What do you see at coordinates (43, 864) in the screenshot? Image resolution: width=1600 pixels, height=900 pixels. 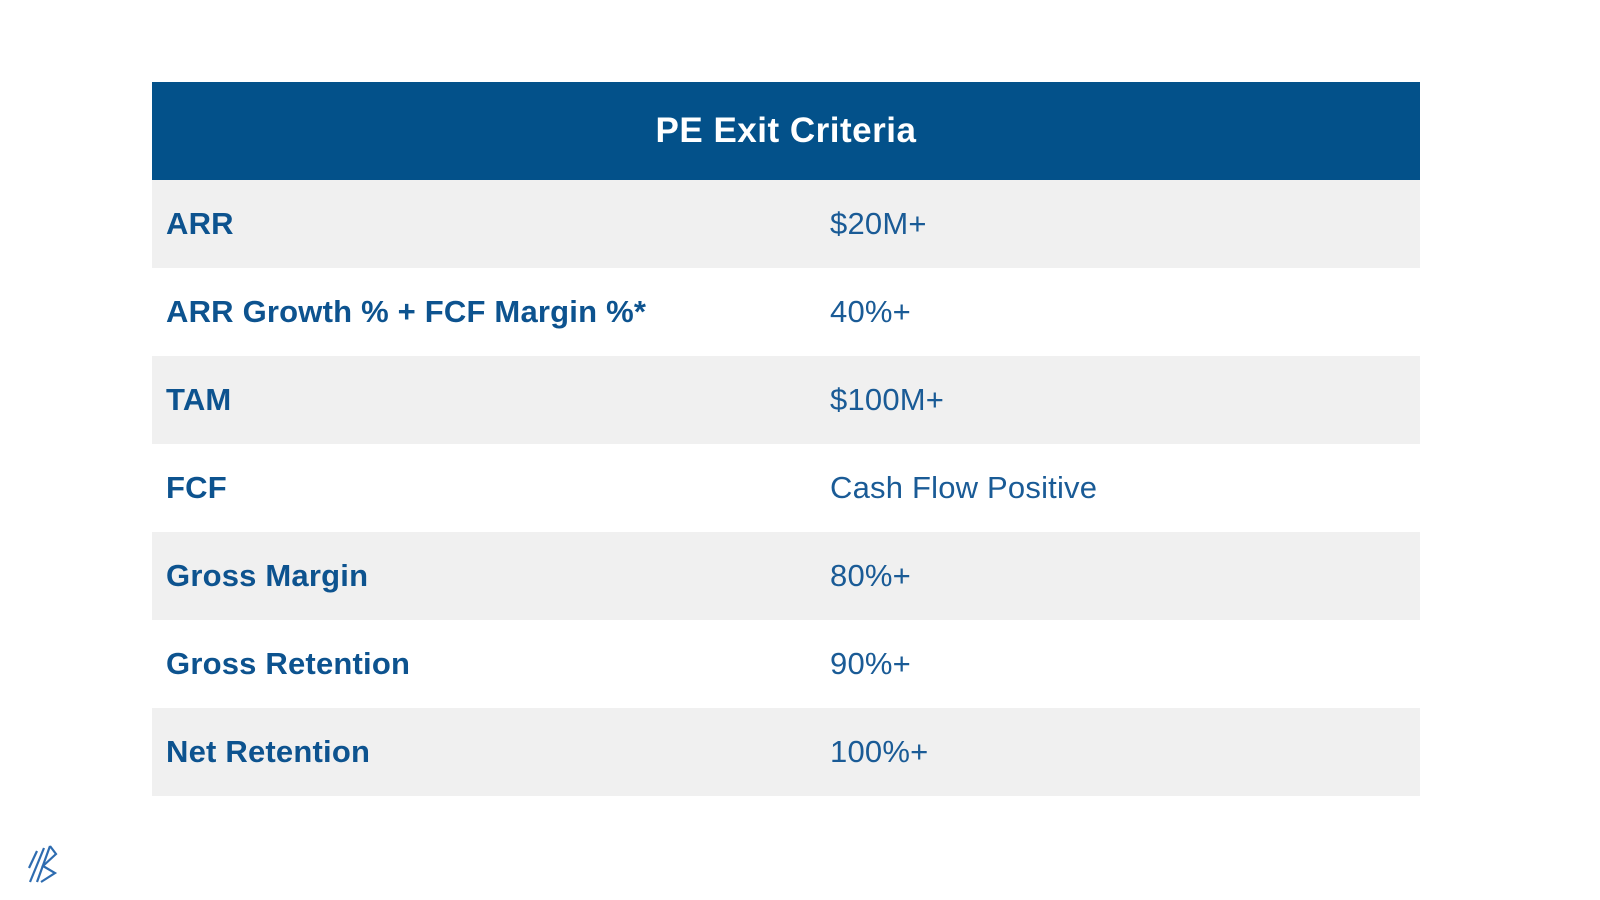 I see `brand-slashes-b-logo-icon` at bounding box center [43, 864].